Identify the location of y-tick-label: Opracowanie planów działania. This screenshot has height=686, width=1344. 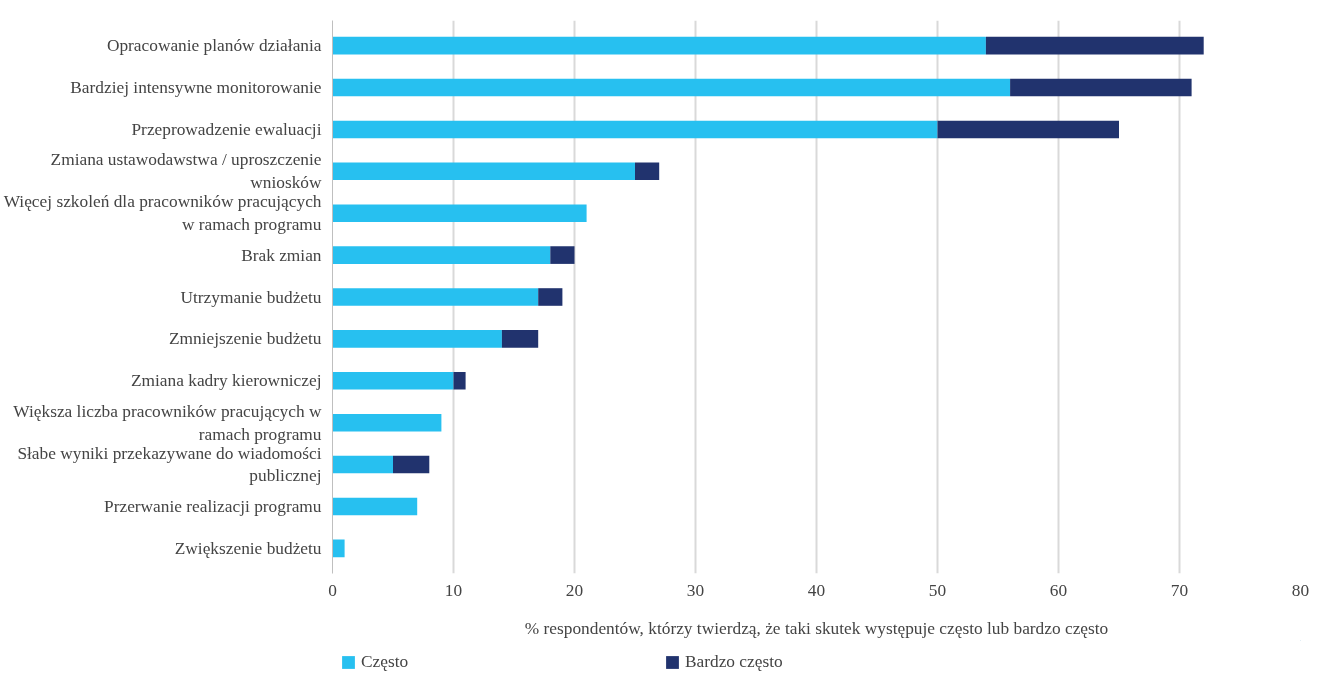
(214, 46).